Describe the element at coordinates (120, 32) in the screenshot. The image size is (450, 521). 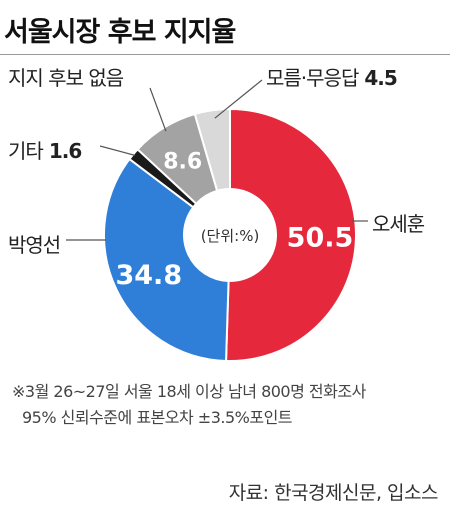
I see `chart-title: 서울시장 후보 지지율` at that location.